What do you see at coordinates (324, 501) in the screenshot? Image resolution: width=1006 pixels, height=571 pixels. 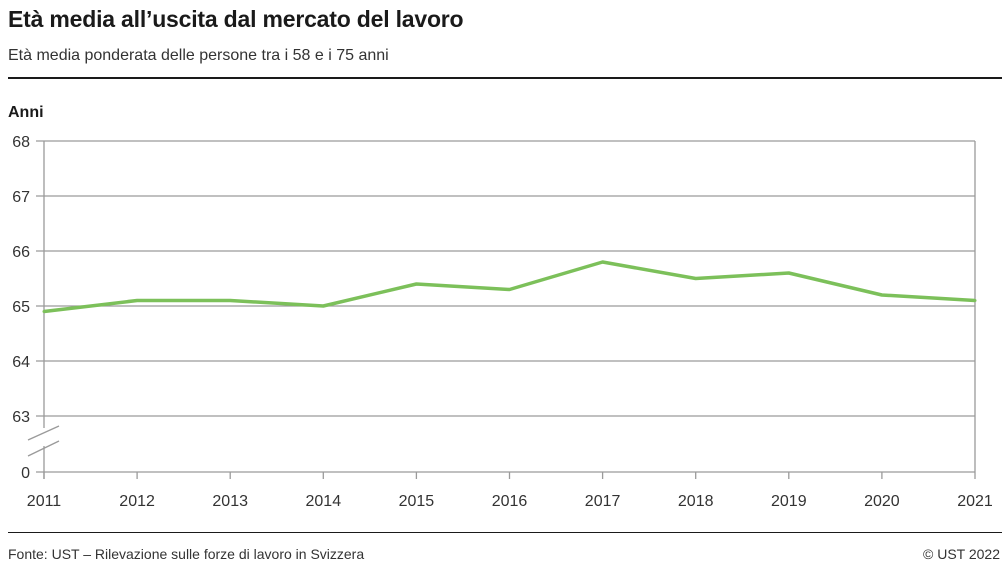 I see `x-tick-label: 2014` at bounding box center [324, 501].